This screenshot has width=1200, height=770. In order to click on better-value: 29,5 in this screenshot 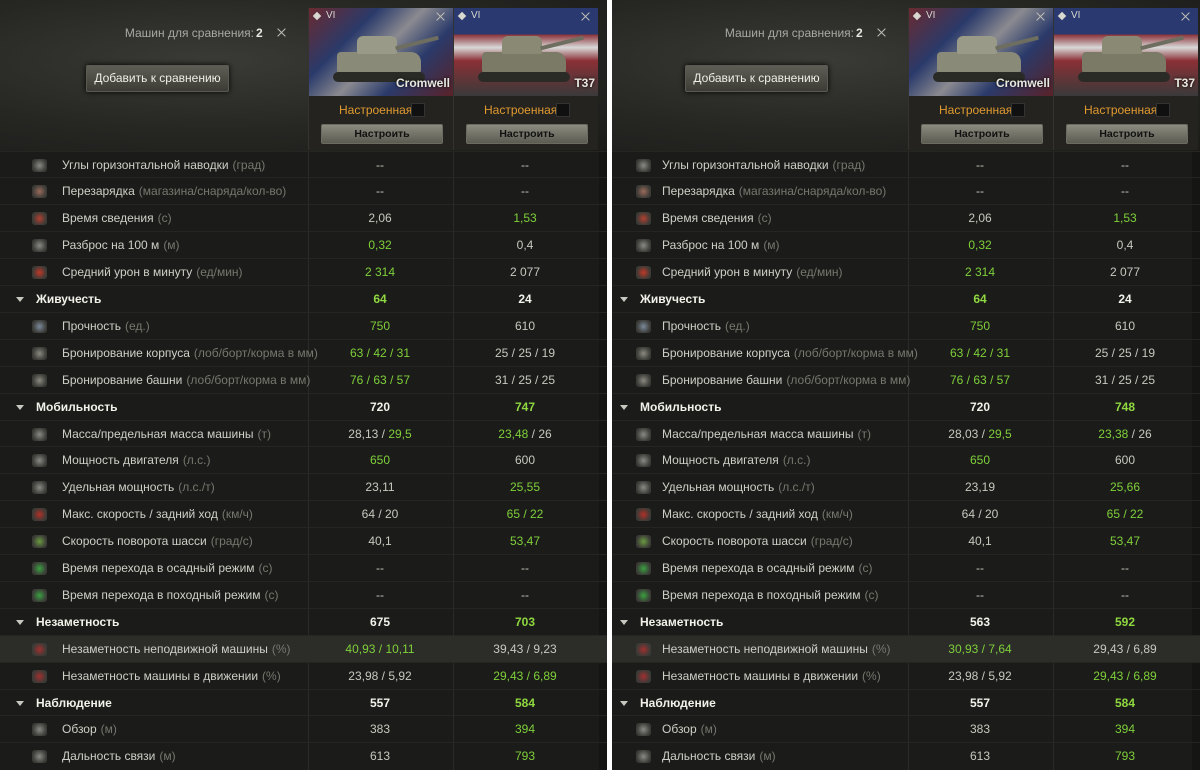, I will do `click(400, 433)`.